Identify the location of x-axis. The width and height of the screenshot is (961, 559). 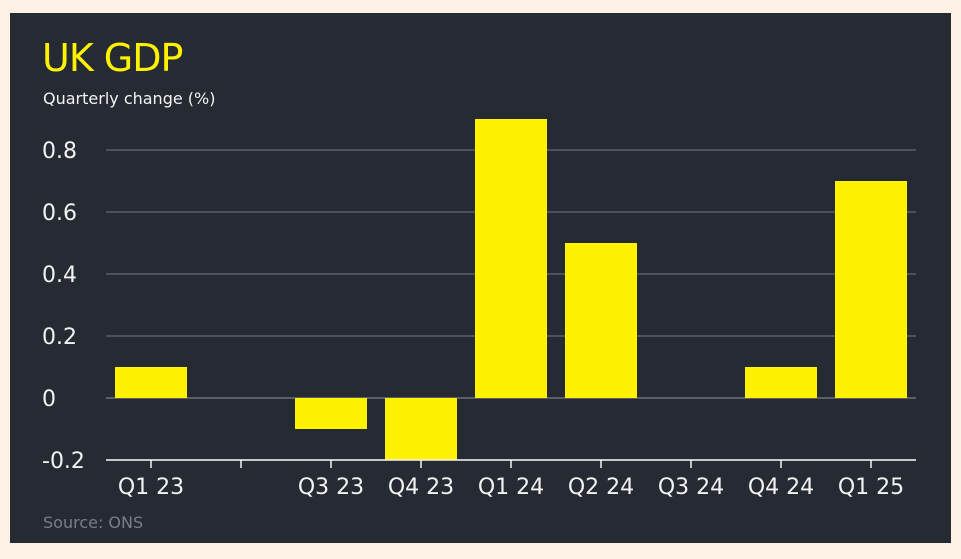
(511, 463).